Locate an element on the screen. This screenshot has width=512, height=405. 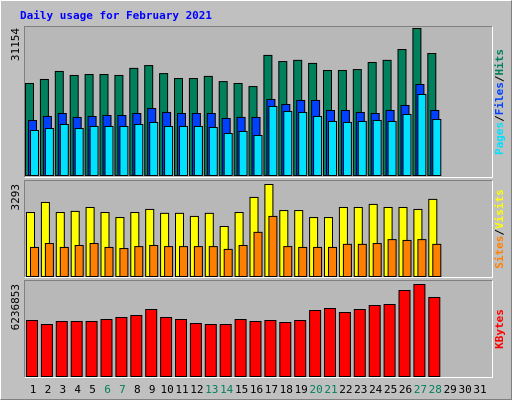
x-tick-label: 19 is located at coordinates (301, 389).